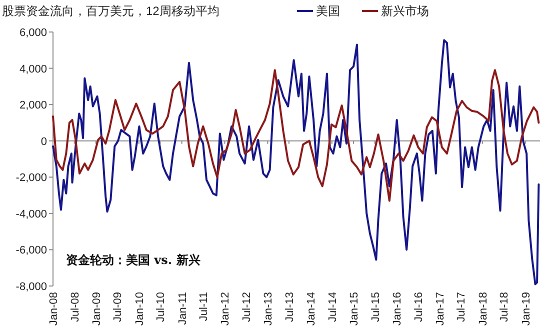  Describe the element at coordinates (354, 309) in the screenshot. I see `x-tick-label: Jan-15` at that location.